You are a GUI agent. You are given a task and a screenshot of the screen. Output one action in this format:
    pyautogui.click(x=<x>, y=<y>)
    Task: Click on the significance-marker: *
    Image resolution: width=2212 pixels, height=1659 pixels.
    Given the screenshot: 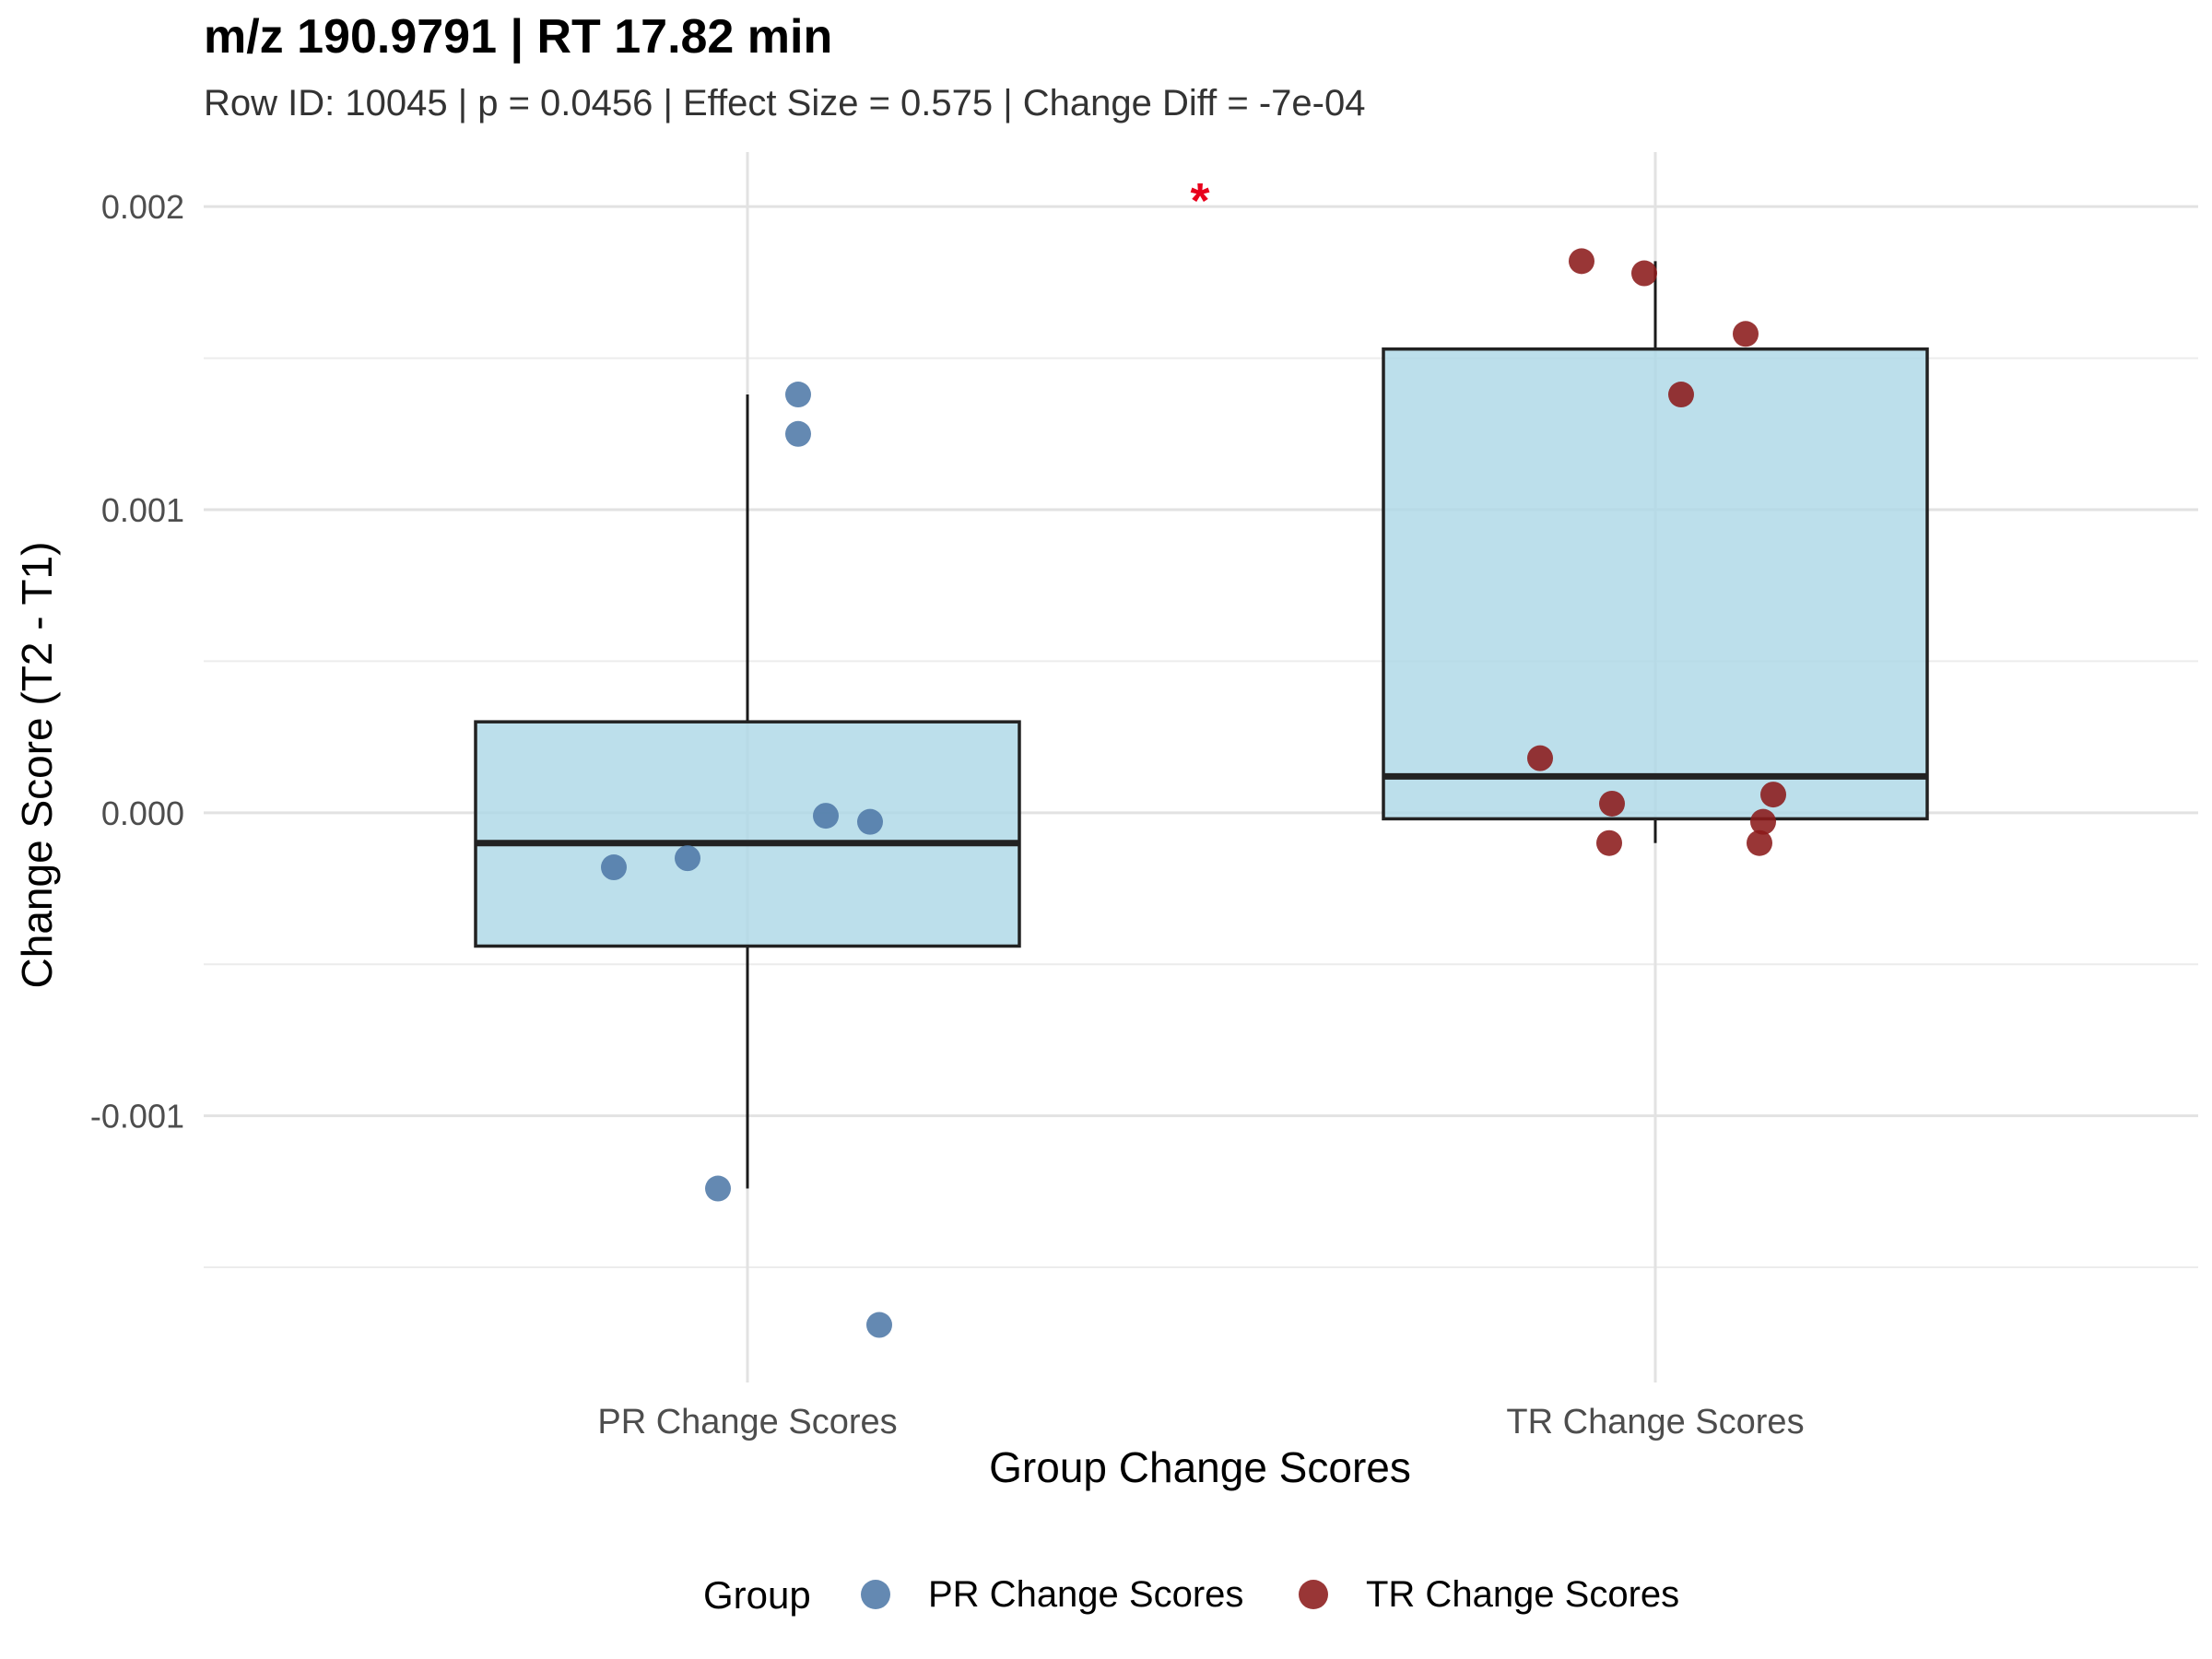 What is the action you would take?
    pyautogui.click(x=1199, y=201)
    